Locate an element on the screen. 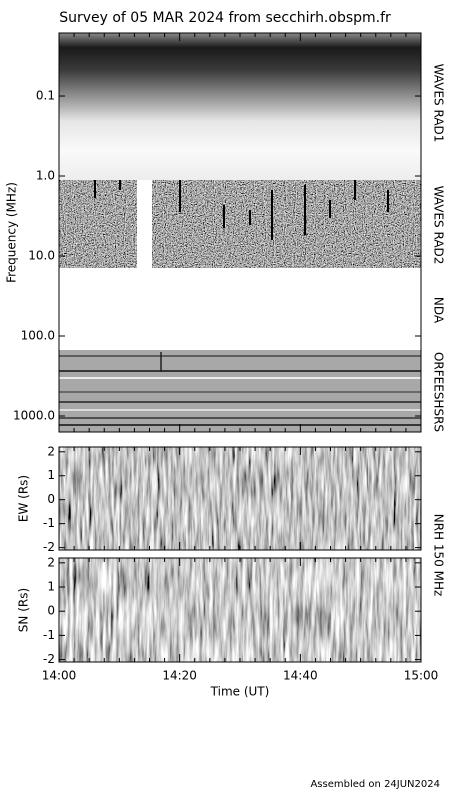 The height and width of the screenshot is (800, 450). rad2-bursts is located at coordinates (241, 210).